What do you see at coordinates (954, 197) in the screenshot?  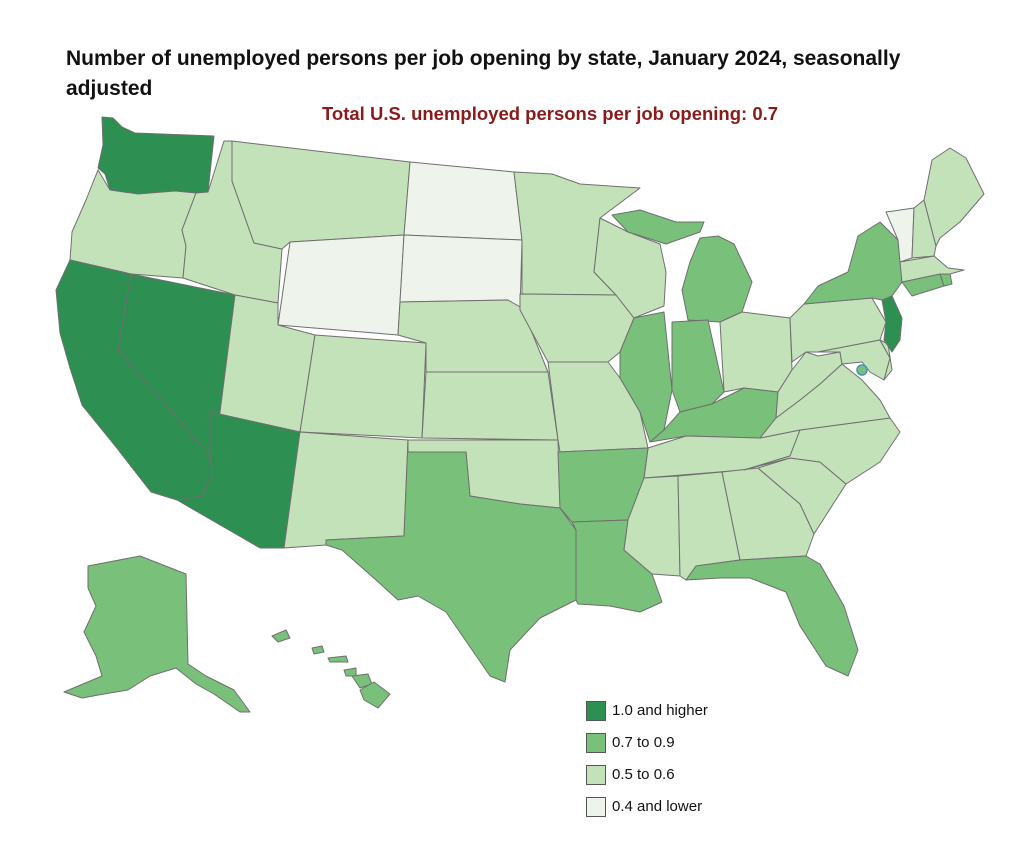 I see `state-me` at bounding box center [954, 197].